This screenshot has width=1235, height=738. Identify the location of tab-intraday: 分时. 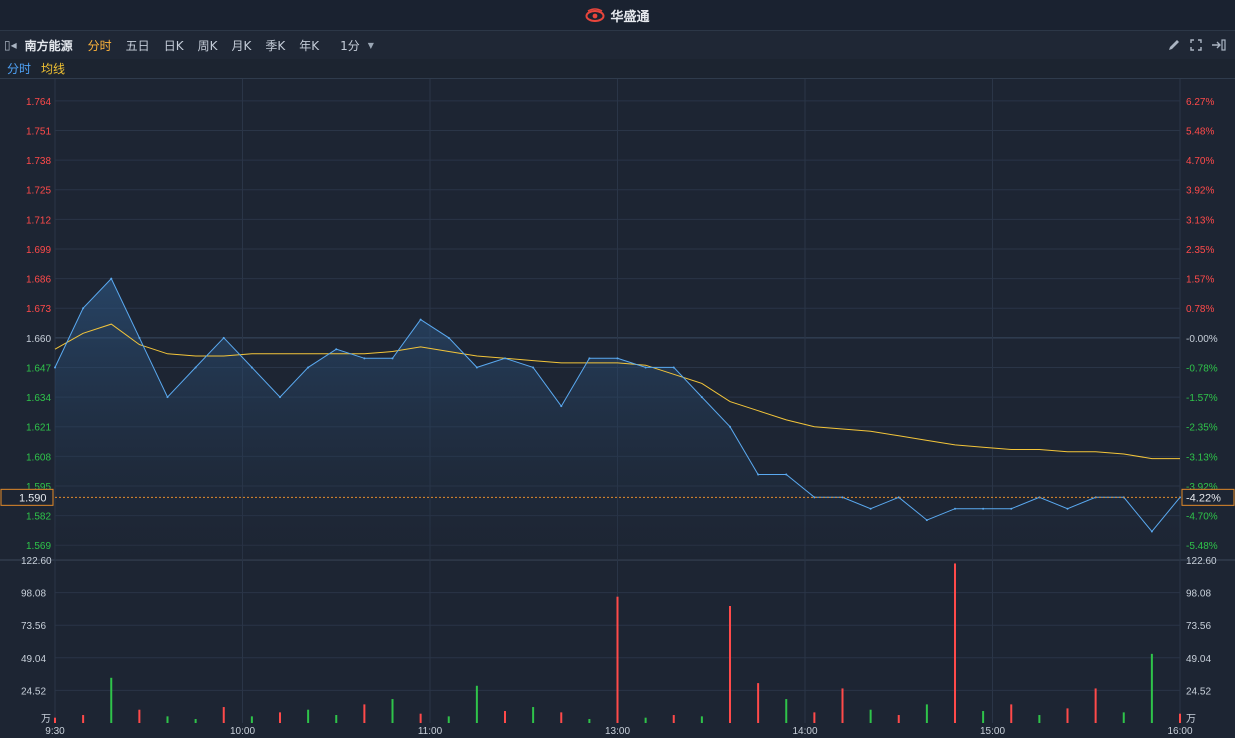
(99, 45).